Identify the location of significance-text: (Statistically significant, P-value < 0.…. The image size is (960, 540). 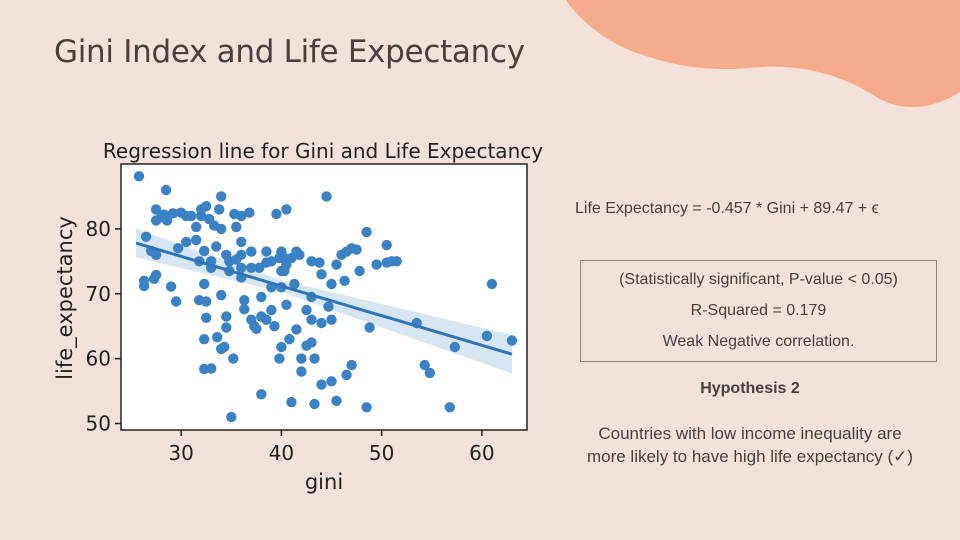
(758, 279).